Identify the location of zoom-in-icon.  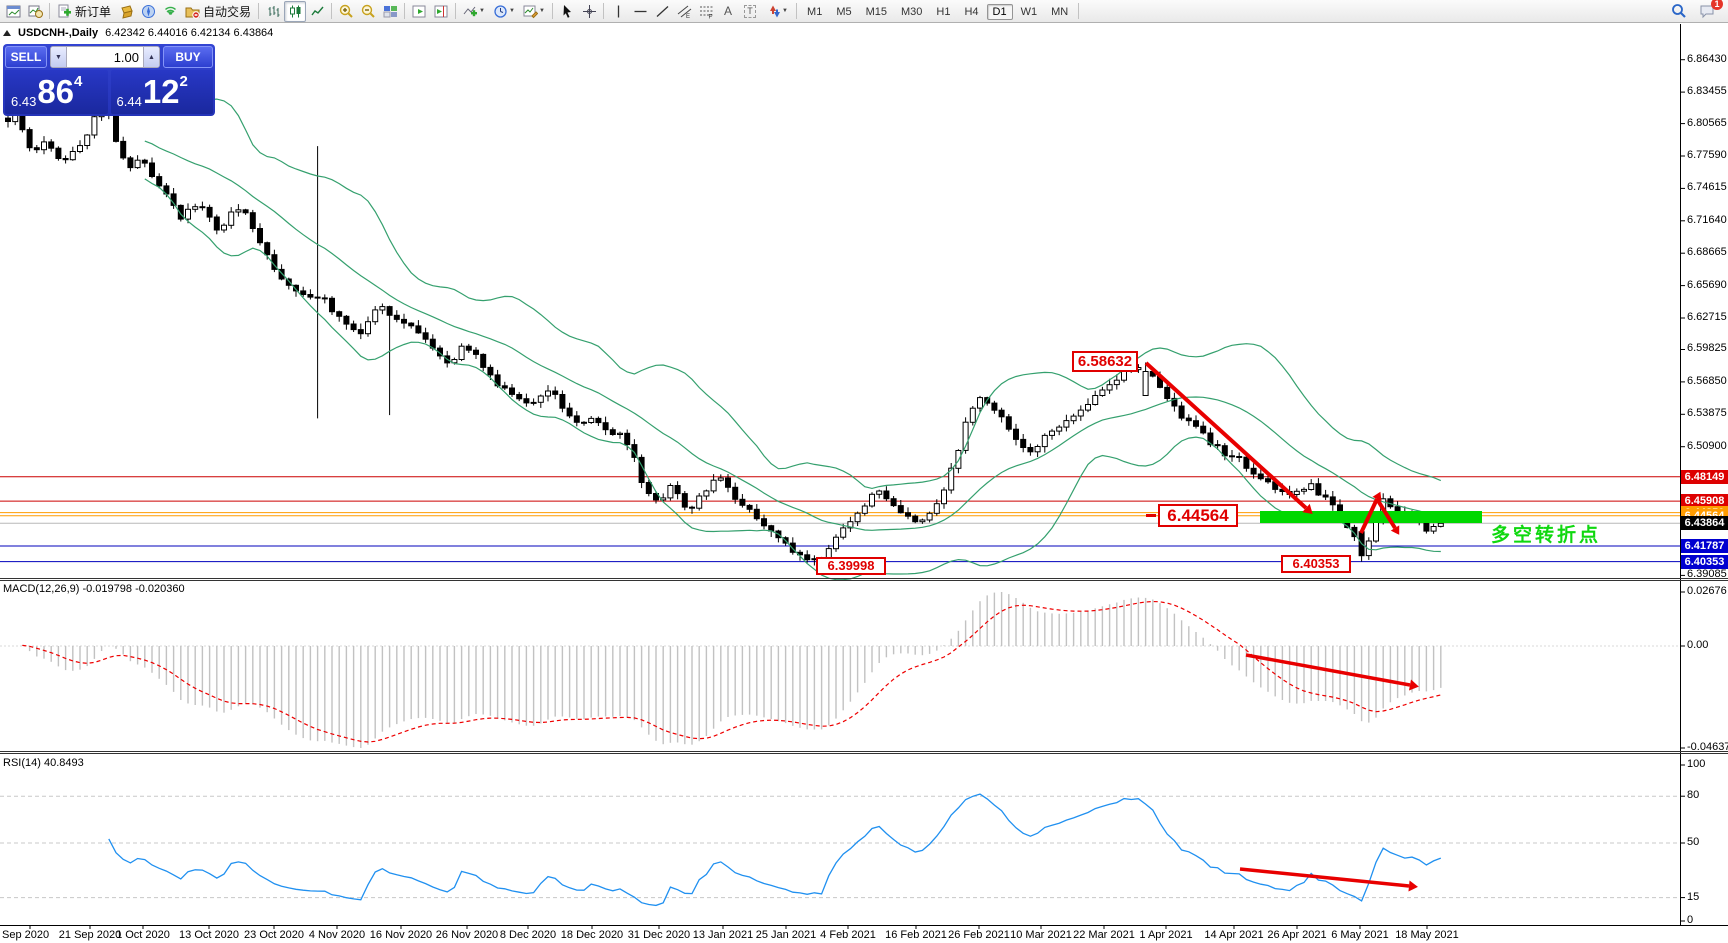
(346, 11).